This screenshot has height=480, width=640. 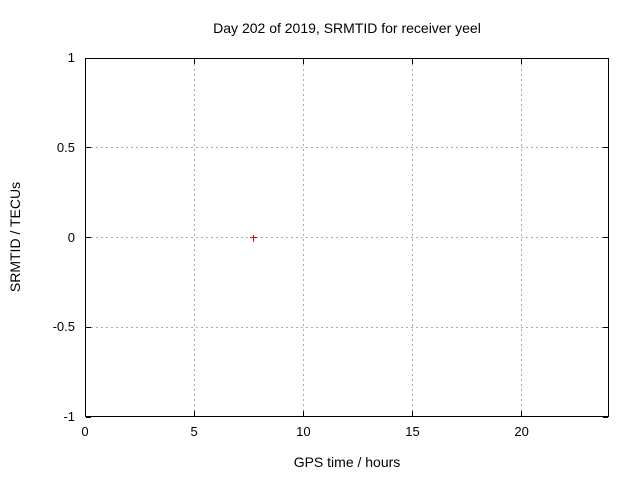 What do you see at coordinates (63, 327) in the screenshot?
I see `y-tick-label: -0.5` at bounding box center [63, 327].